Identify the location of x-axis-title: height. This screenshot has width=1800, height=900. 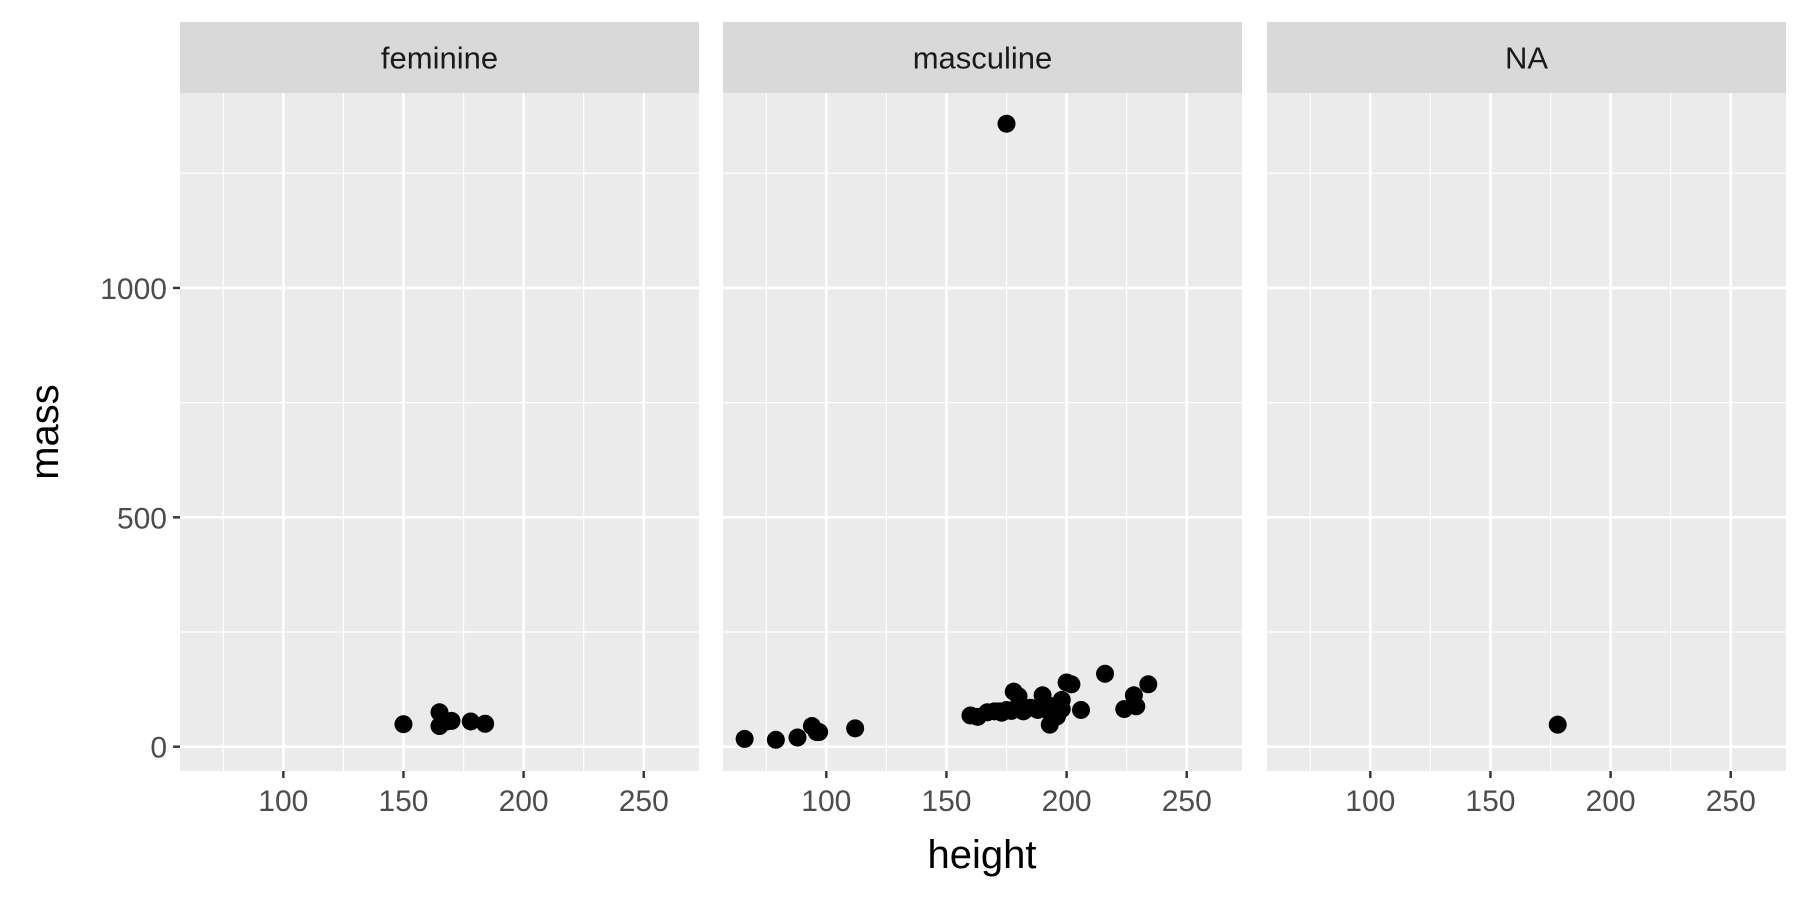
(982, 855).